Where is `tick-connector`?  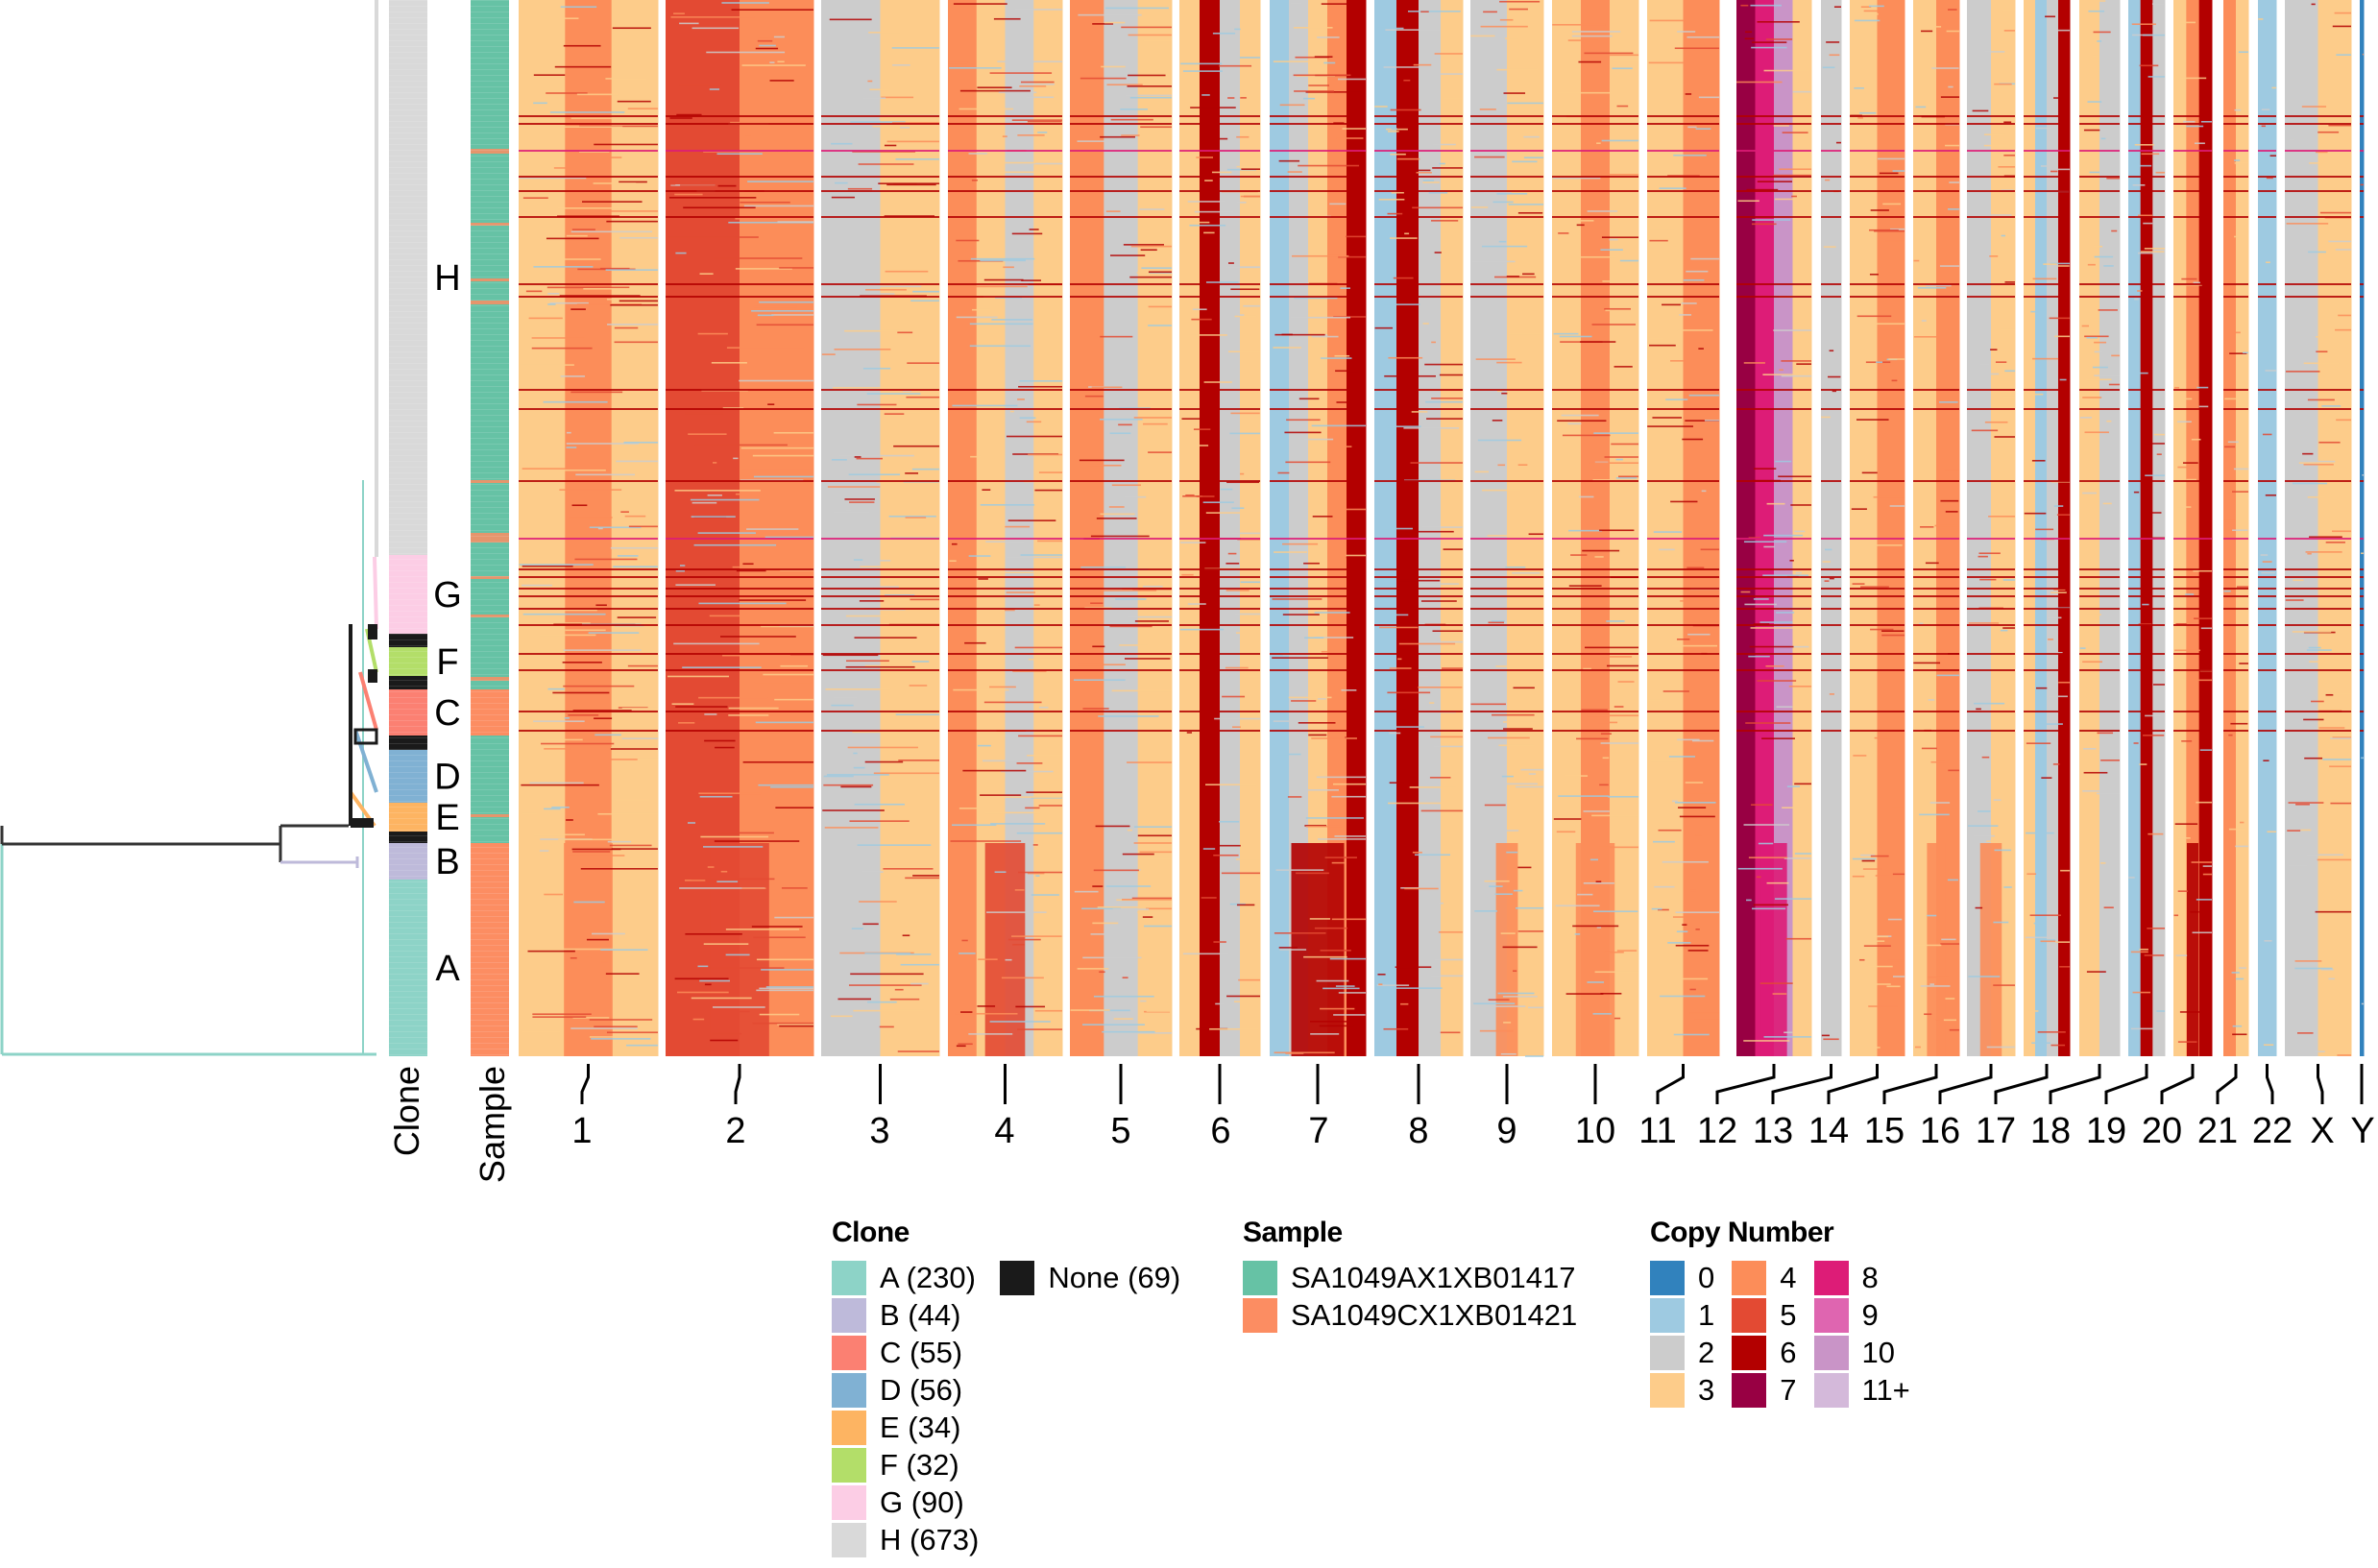 tick-connector is located at coordinates (2320, 1084).